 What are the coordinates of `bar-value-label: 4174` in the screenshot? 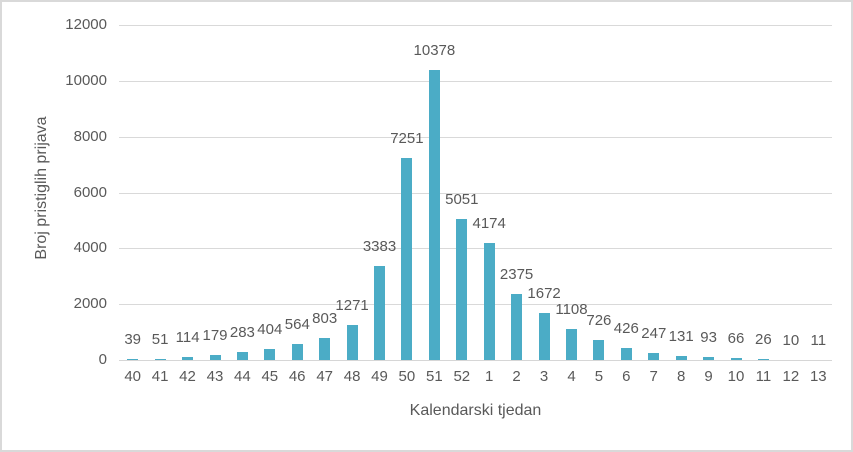 It's located at (489, 223).